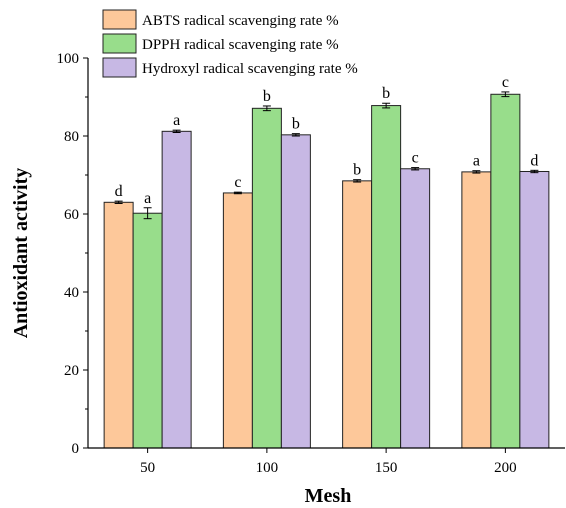 This screenshot has height=508, width=566. What do you see at coordinates (71, 371) in the screenshot?
I see `y-tick-label: 20` at bounding box center [71, 371].